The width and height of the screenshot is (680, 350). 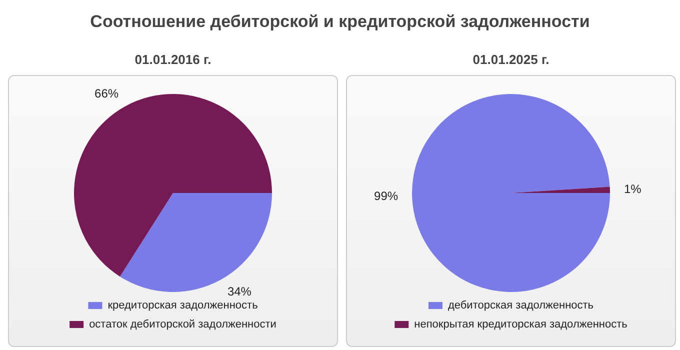 What do you see at coordinates (183, 306) in the screenshot?
I see `legend-label: кредиторская задолженность` at bounding box center [183, 306].